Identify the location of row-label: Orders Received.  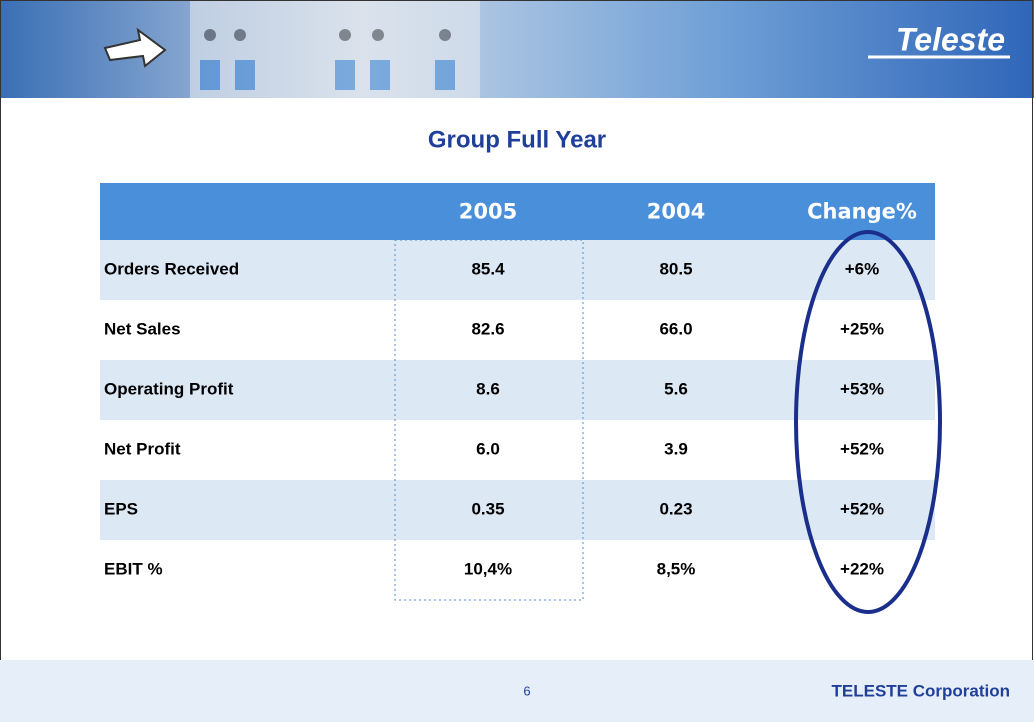
(171, 268).